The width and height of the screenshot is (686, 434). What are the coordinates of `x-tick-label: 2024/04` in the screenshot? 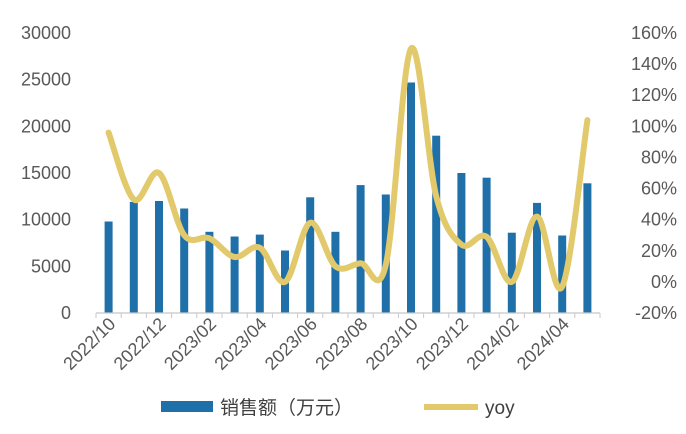 It's located at (543, 344).